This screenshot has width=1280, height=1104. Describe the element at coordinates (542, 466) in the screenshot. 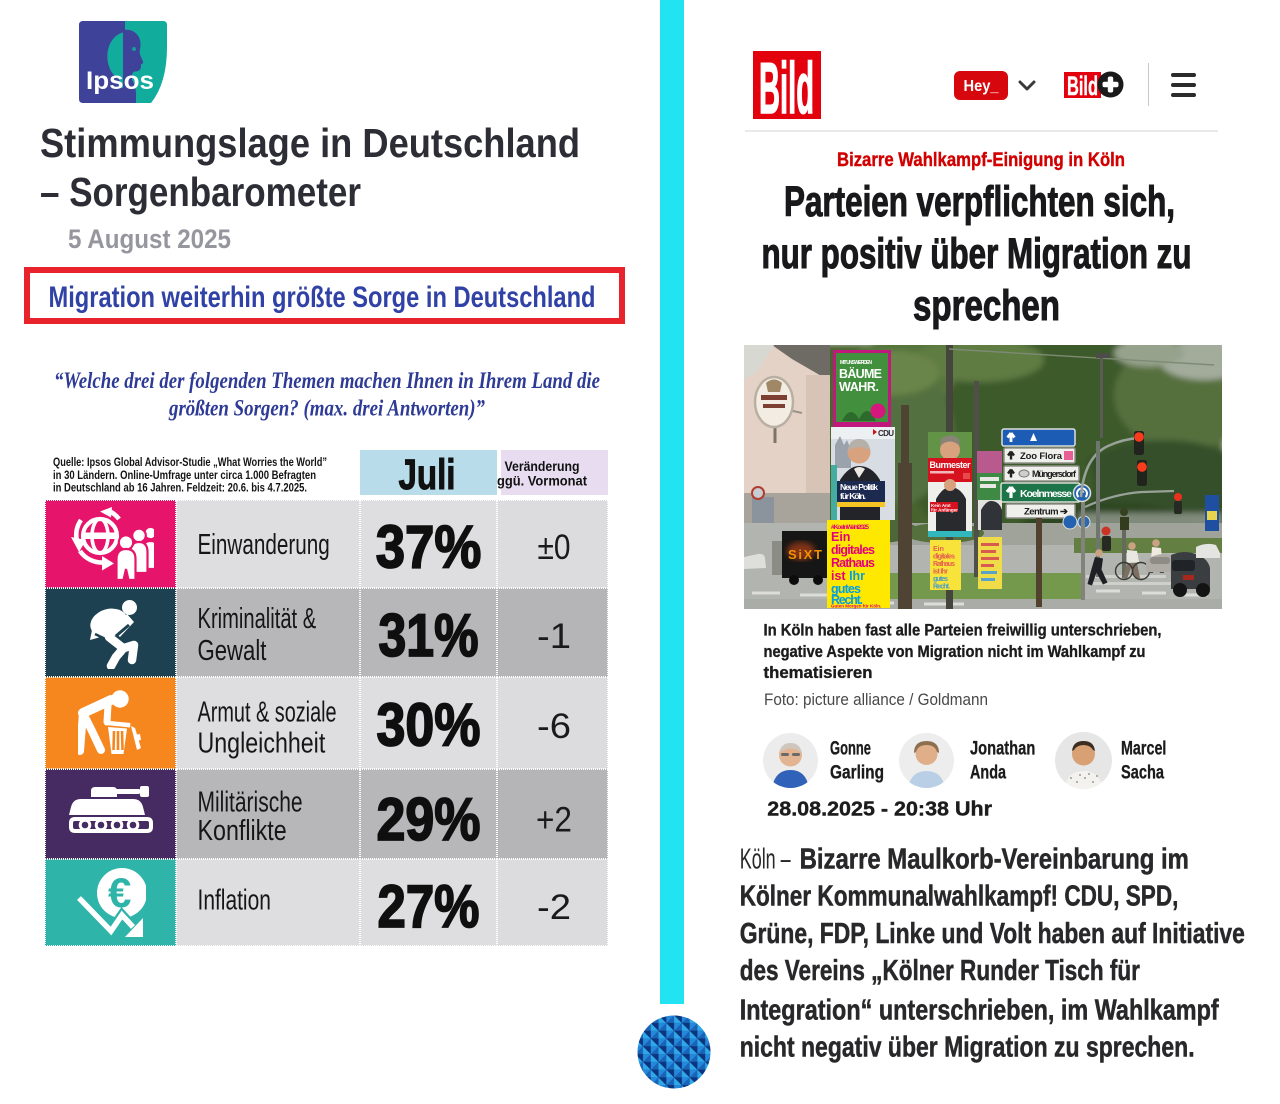

I see `svg-text: Veränderung` at that location.